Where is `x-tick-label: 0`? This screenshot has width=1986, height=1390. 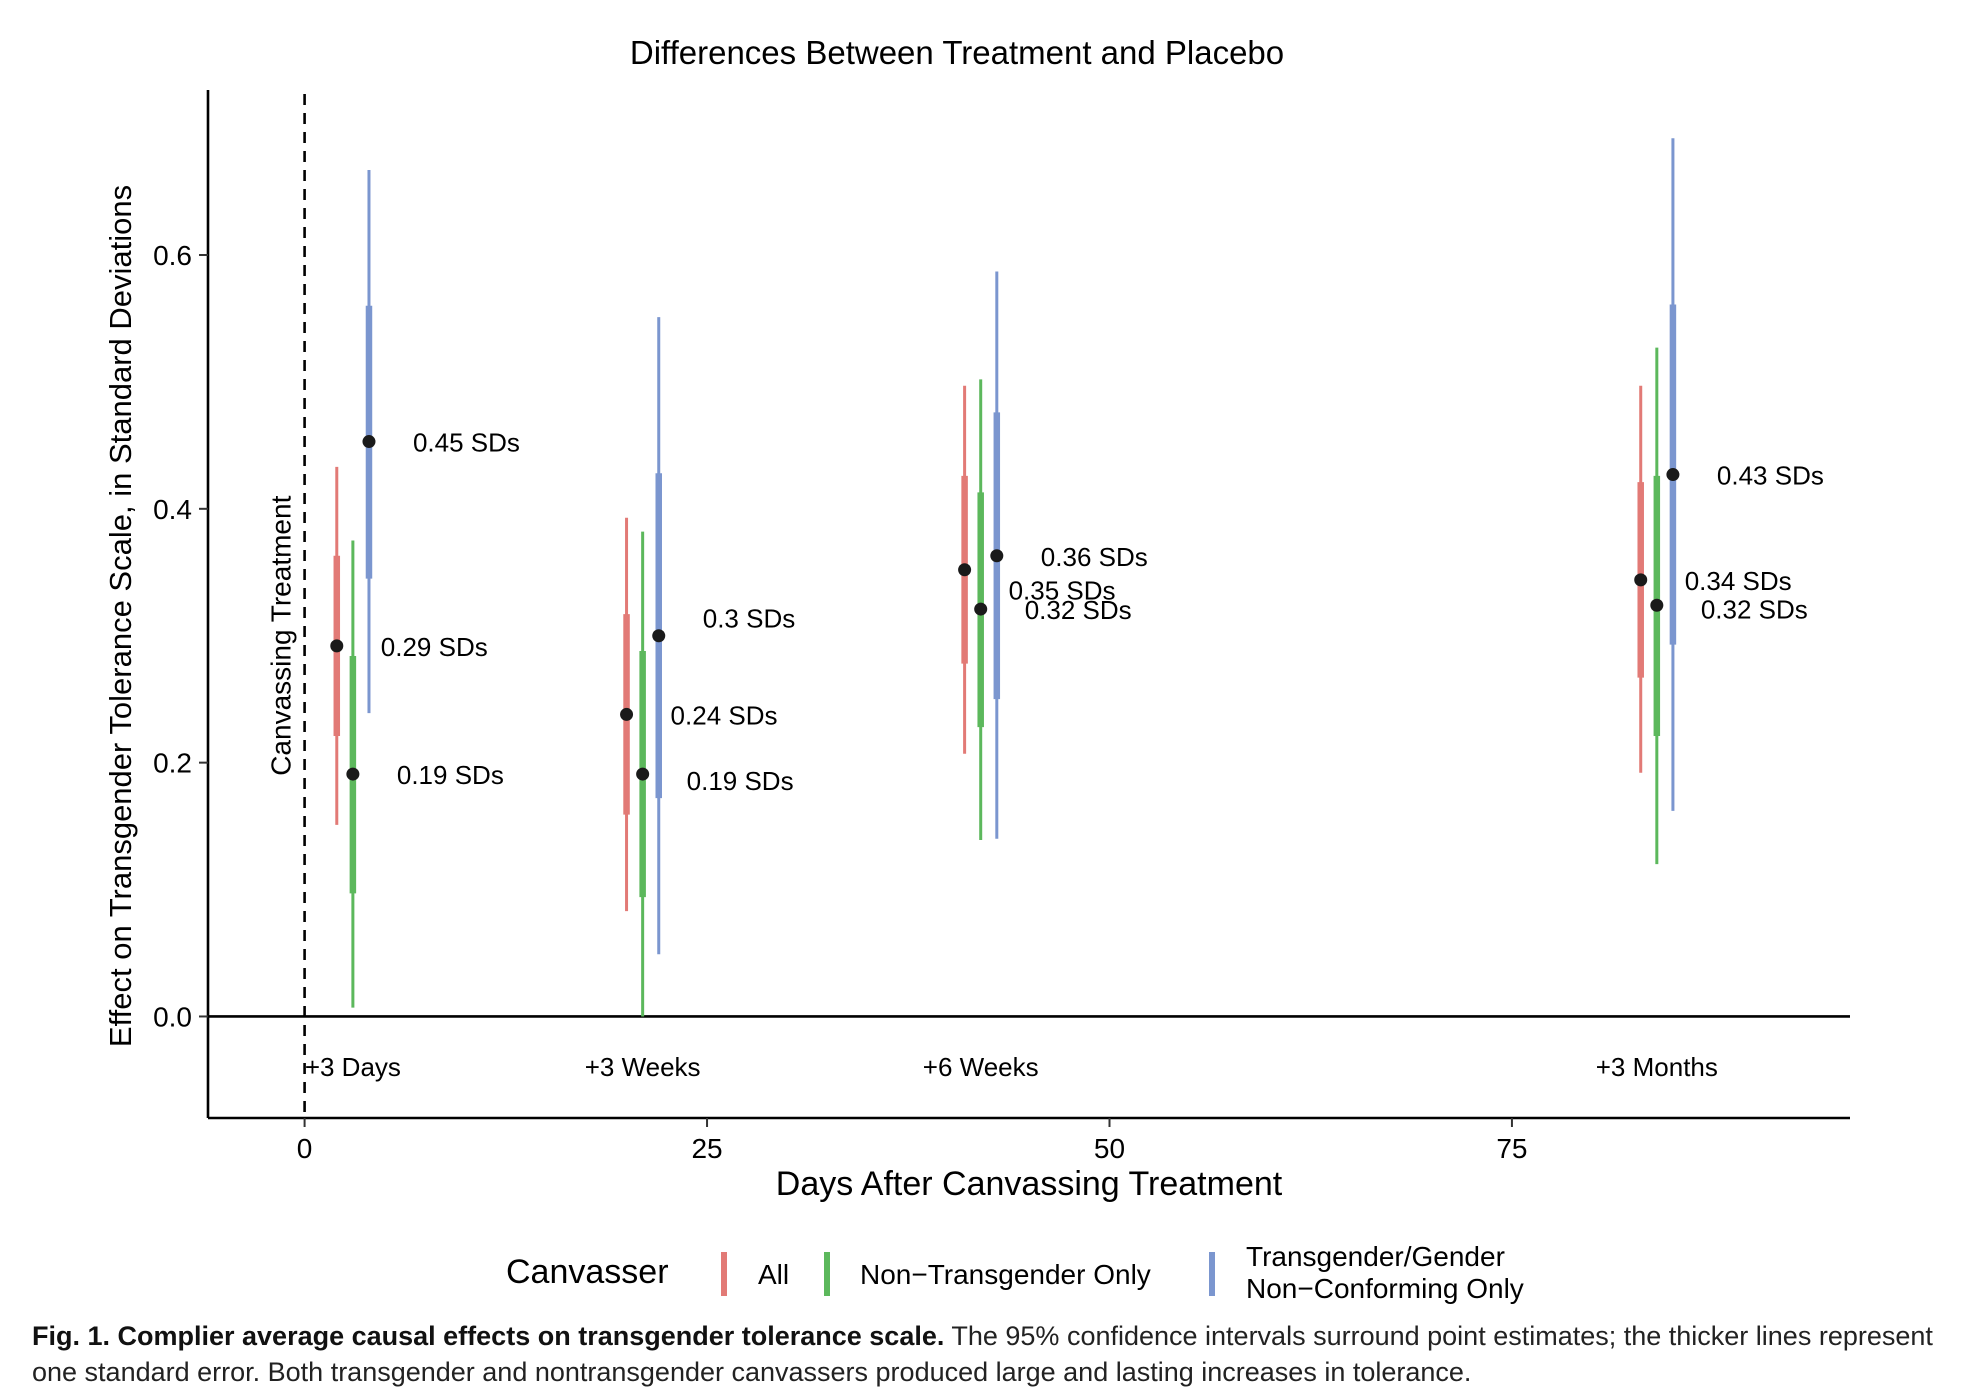 x-tick-label: 0 is located at coordinates (305, 1148).